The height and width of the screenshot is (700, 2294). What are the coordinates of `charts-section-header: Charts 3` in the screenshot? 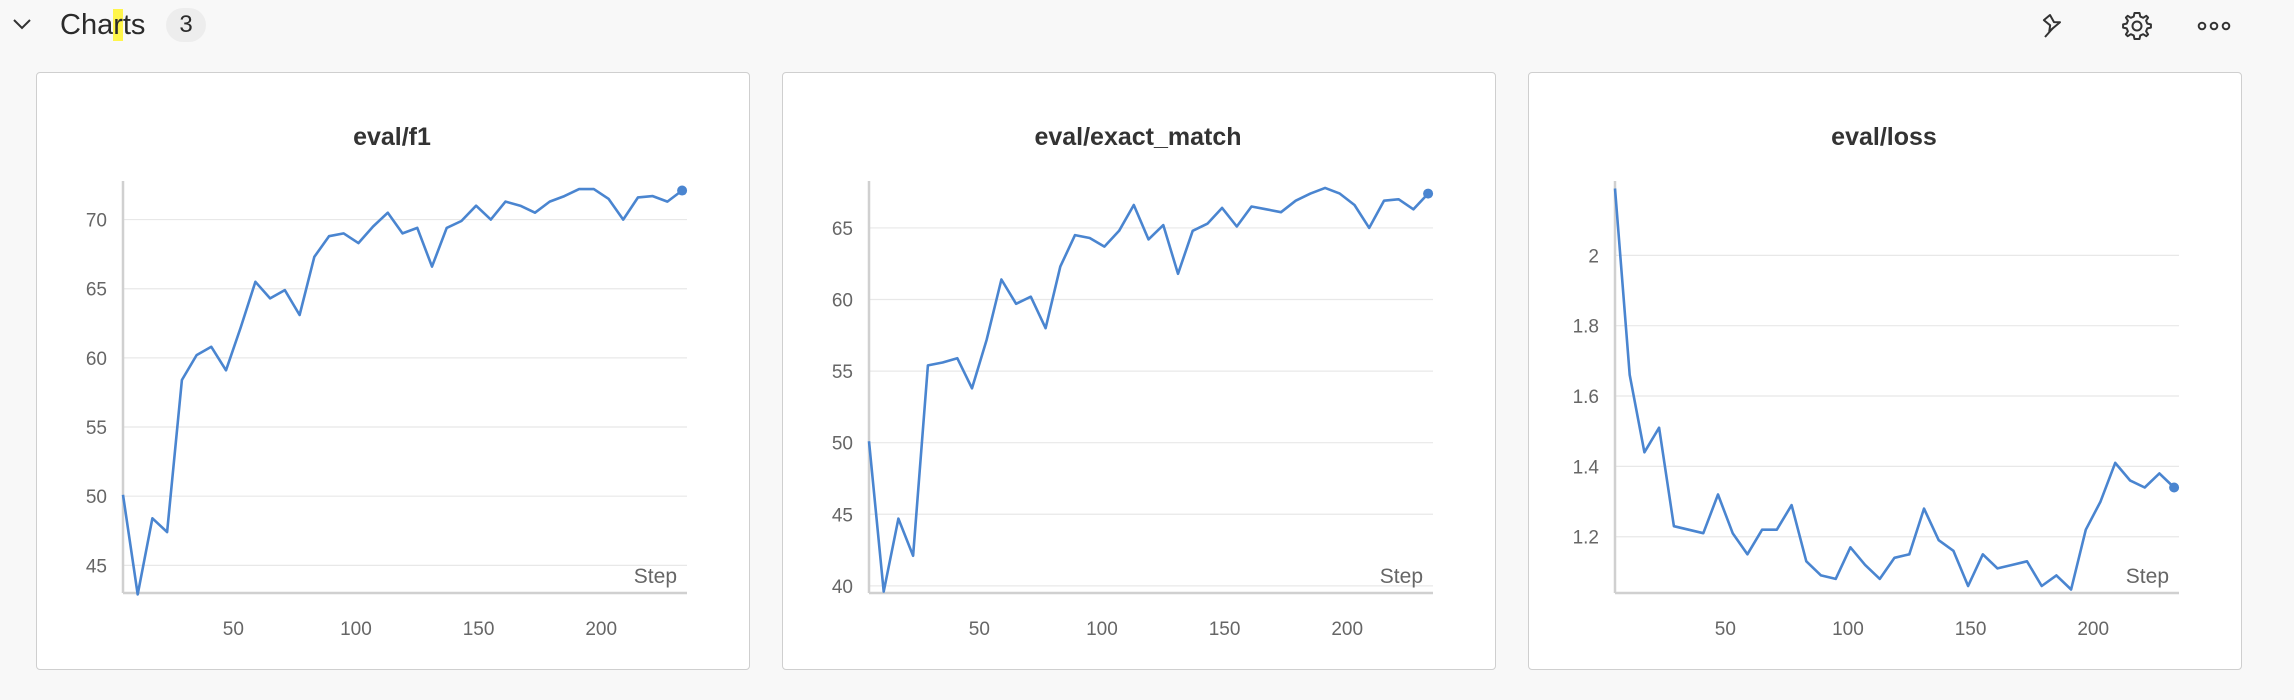 It's located at (1147, 25).